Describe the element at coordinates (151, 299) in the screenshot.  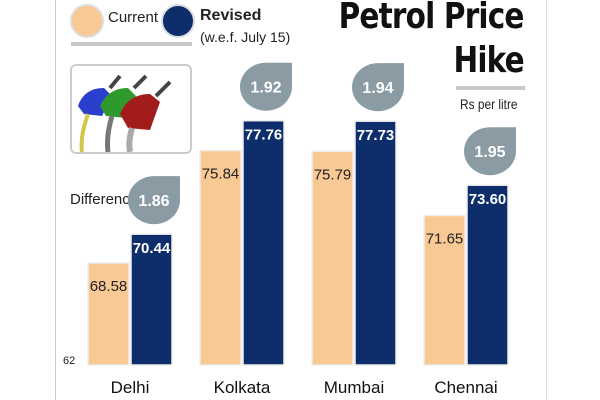
I see `bar-revised-delhi` at that location.